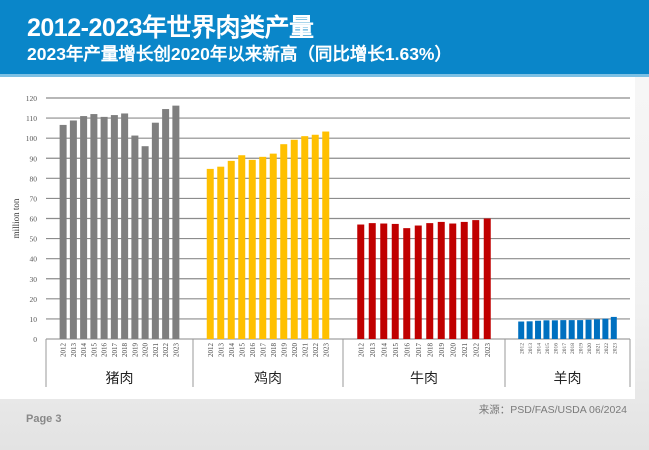  Describe the element at coordinates (34, 178) in the screenshot. I see `y-tick-label: 80` at that location.